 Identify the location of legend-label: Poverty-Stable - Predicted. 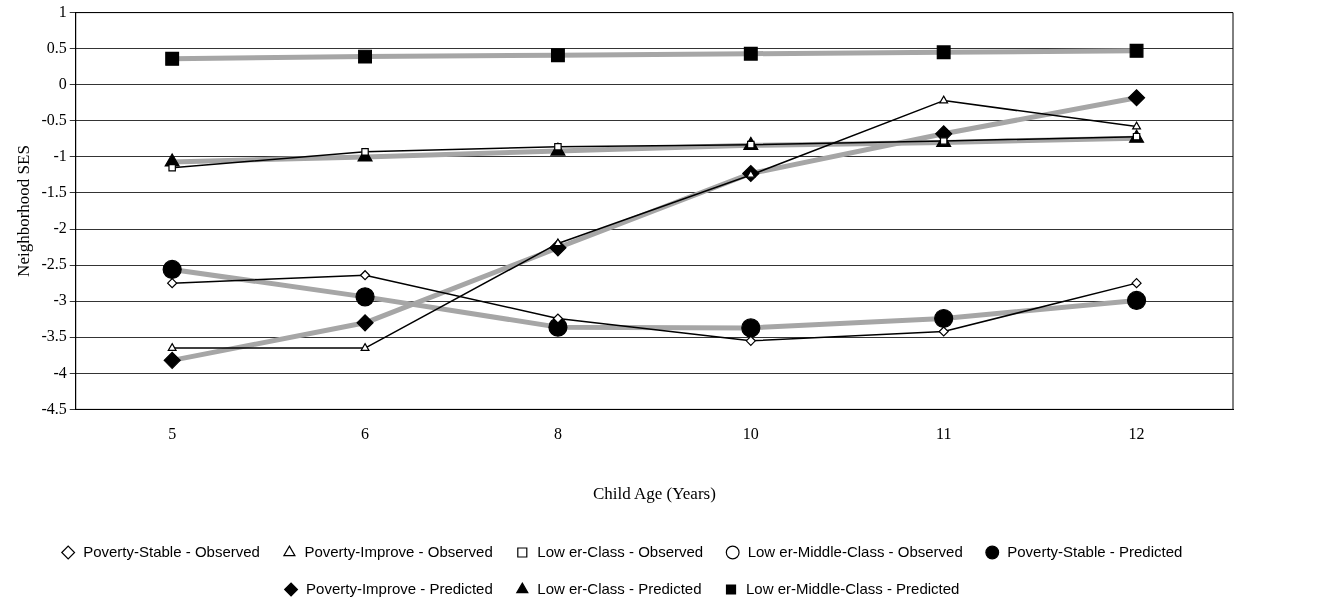
(1095, 551).